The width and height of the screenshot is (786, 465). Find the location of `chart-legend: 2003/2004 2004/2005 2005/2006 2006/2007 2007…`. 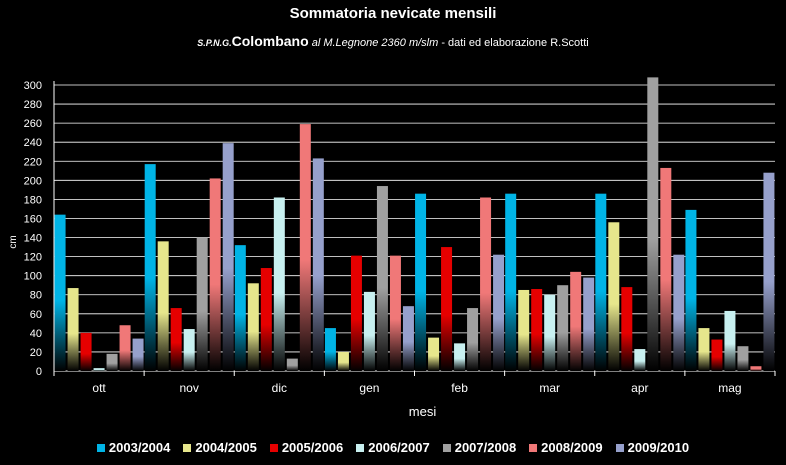

chart-legend: 2003/2004 2004/2005 2005/2006 2006/2007 2007… is located at coordinates (393, 447).